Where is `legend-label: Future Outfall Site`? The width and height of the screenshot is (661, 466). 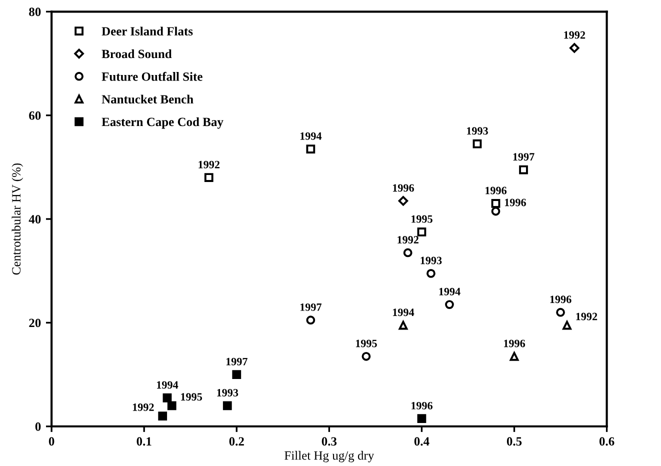 legend-label: Future Outfall Site is located at coordinates (152, 76).